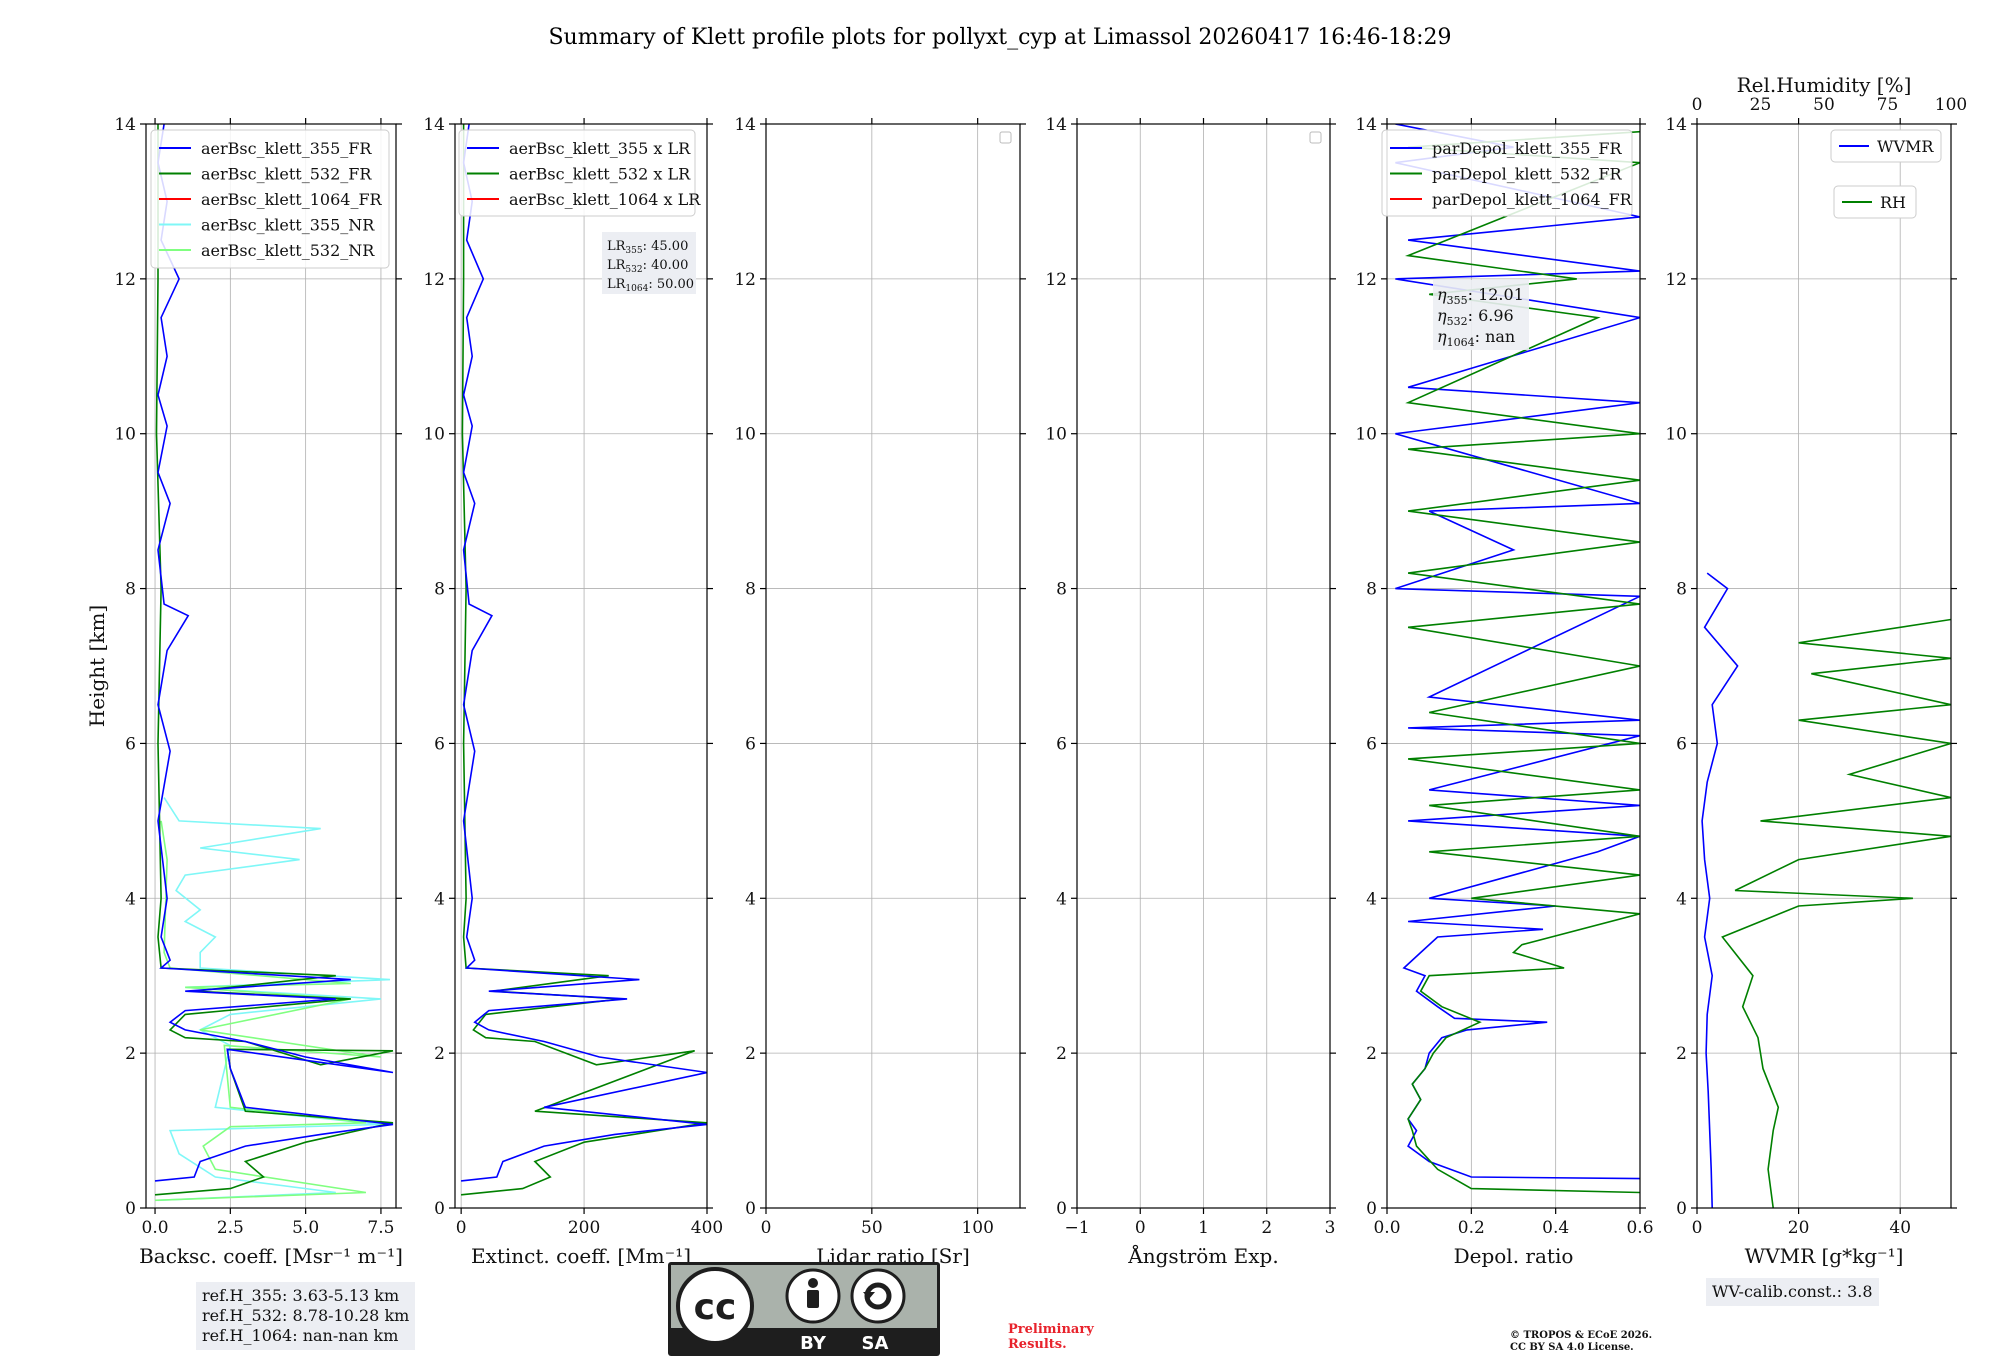  What do you see at coordinates (155, 1228) in the screenshot?
I see `x-tick-label: 0.0` at bounding box center [155, 1228].